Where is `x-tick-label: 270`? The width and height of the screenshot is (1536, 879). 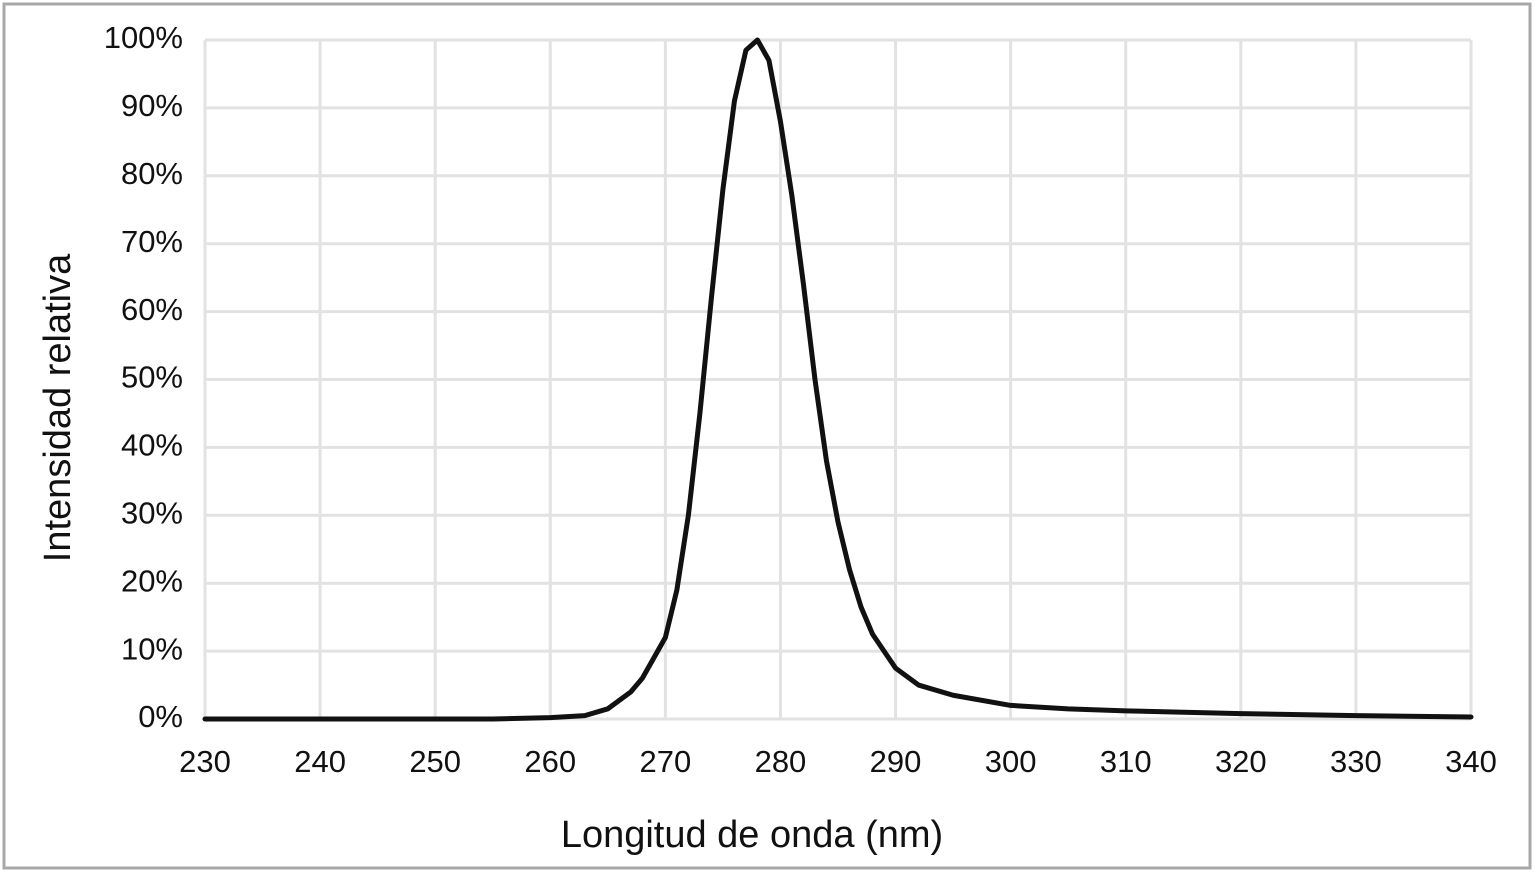 x-tick-label: 270 is located at coordinates (665, 761).